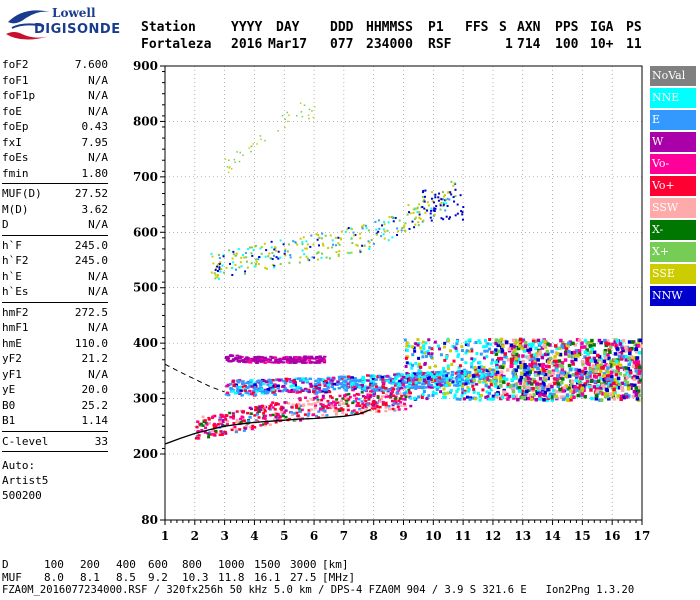  Describe the element at coordinates (95, 142) in the screenshot. I see `param-value: 7.95` at that location.